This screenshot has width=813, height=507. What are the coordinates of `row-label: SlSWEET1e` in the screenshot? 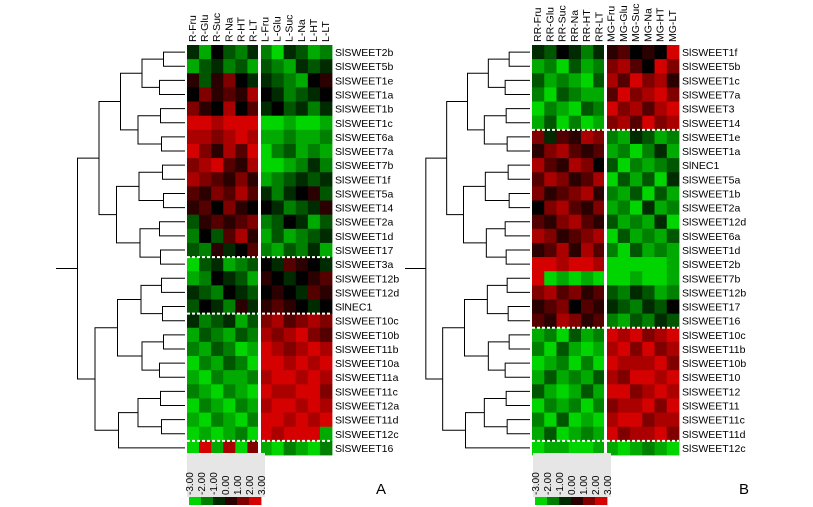 It's located at (364, 81).